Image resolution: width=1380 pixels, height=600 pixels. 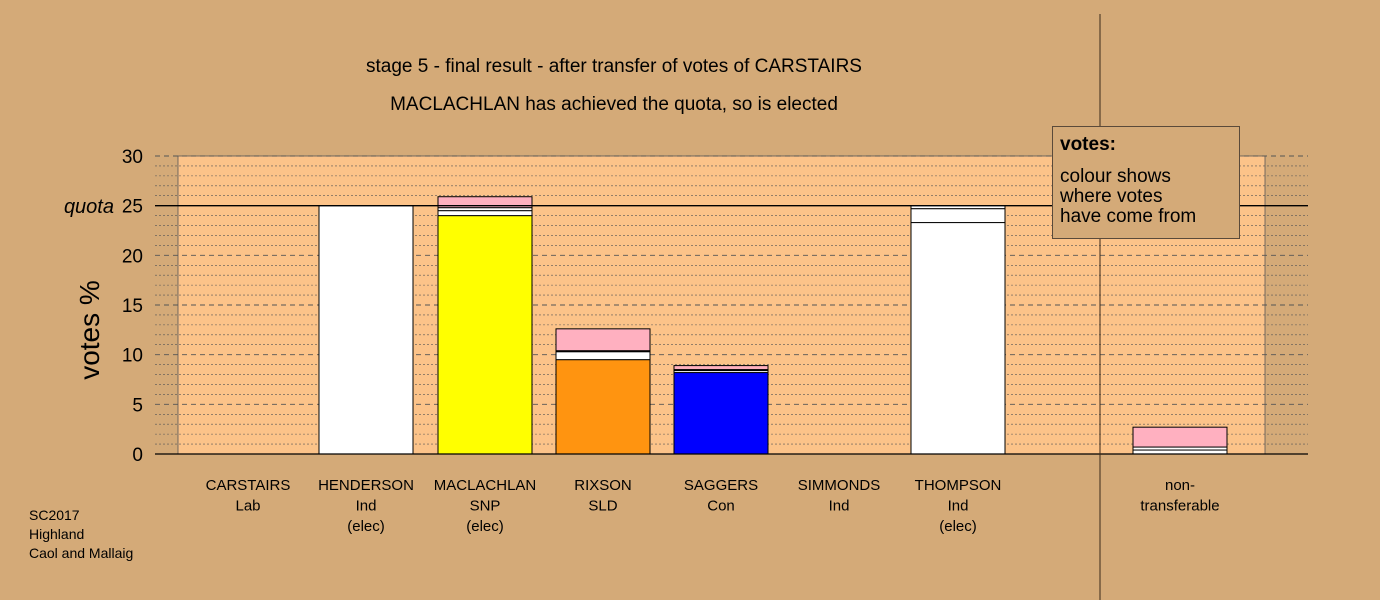 What do you see at coordinates (132, 256) in the screenshot?
I see `y-tick-label: 20` at bounding box center [132, 256].